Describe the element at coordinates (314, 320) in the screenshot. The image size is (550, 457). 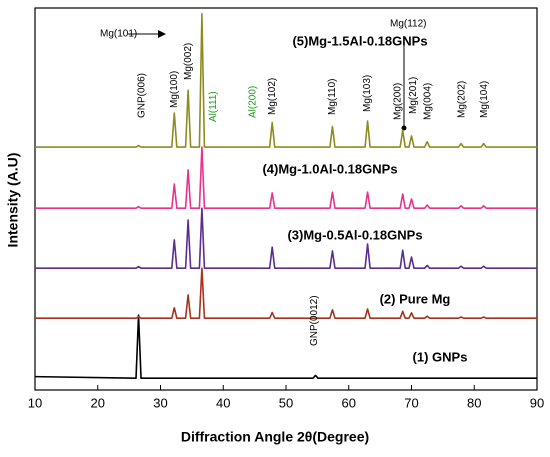
I see `peak-label: GNP(0012)` at that location.